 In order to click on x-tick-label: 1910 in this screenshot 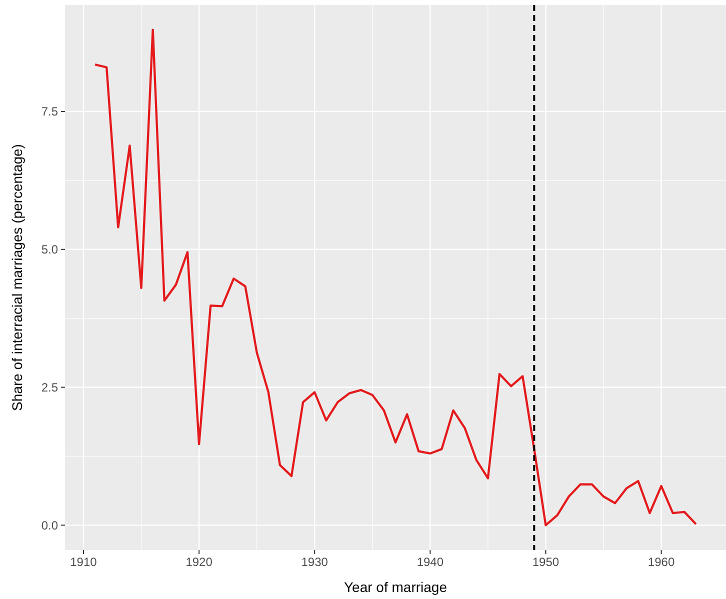, I will do `click(84, 562)`.